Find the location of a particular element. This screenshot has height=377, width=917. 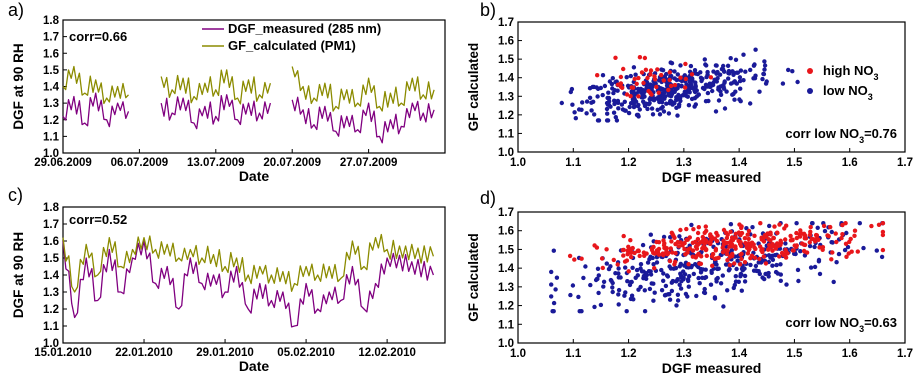

plot-frame is located at coordinates (711, 87).